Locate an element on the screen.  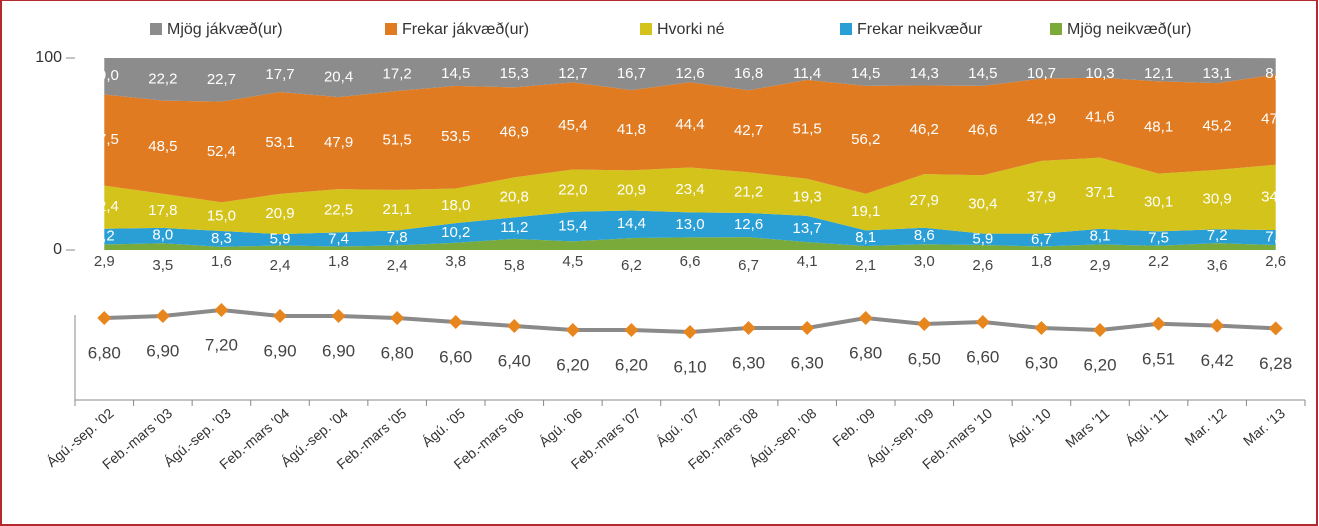
data-label: 45,2 is located at coordinates (1217, 126).